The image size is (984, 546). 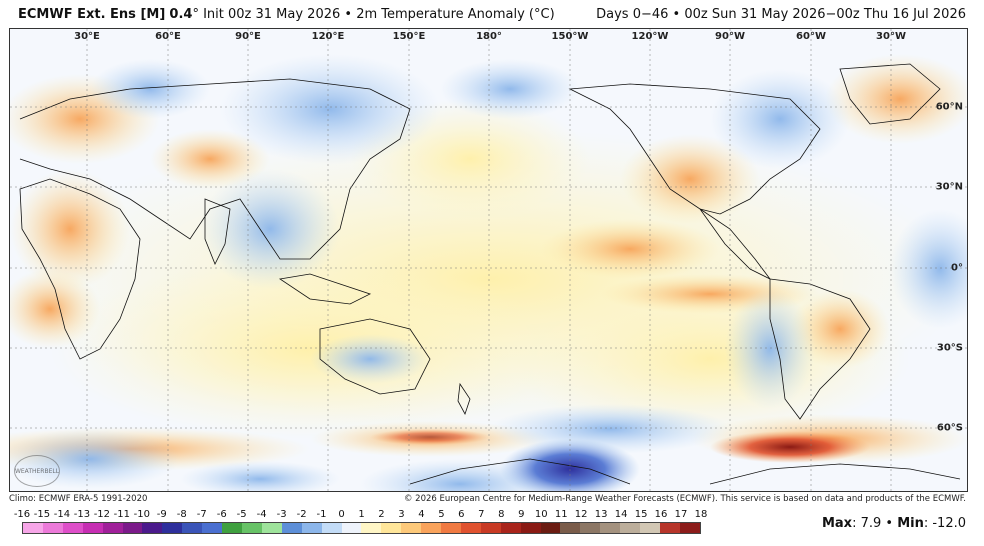 I want to click on colorbar-tick: 9, so click(x=521, y=514).